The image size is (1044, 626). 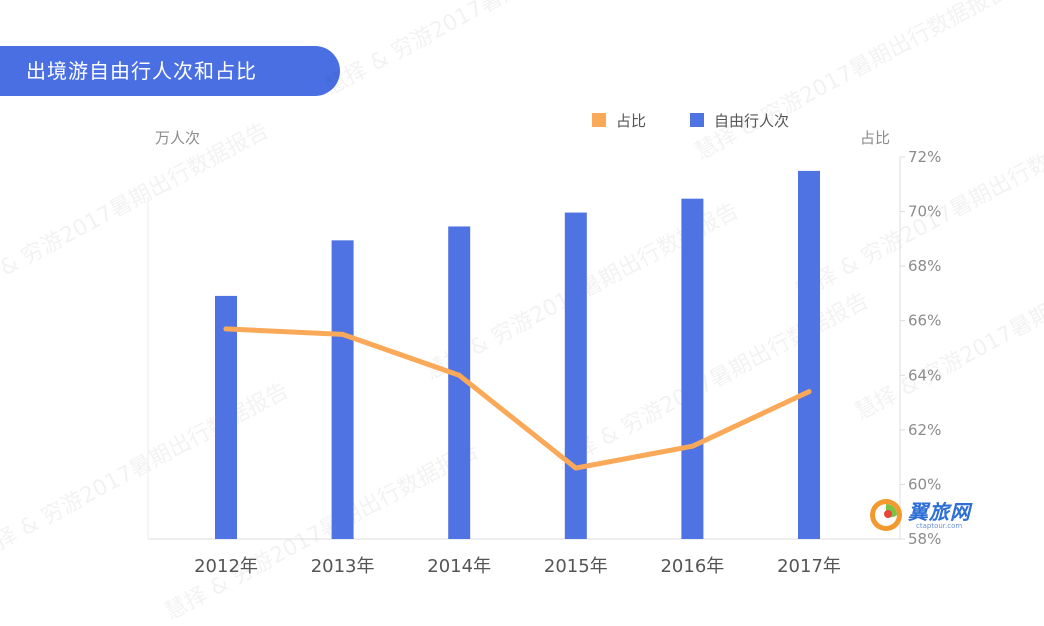 I want to click on line-path, so click(x=517, y=398).